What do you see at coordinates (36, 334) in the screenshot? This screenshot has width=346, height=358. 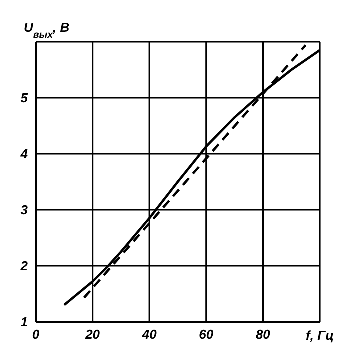 I see `x-tick-label: 0` at bounding box center [36, 334].